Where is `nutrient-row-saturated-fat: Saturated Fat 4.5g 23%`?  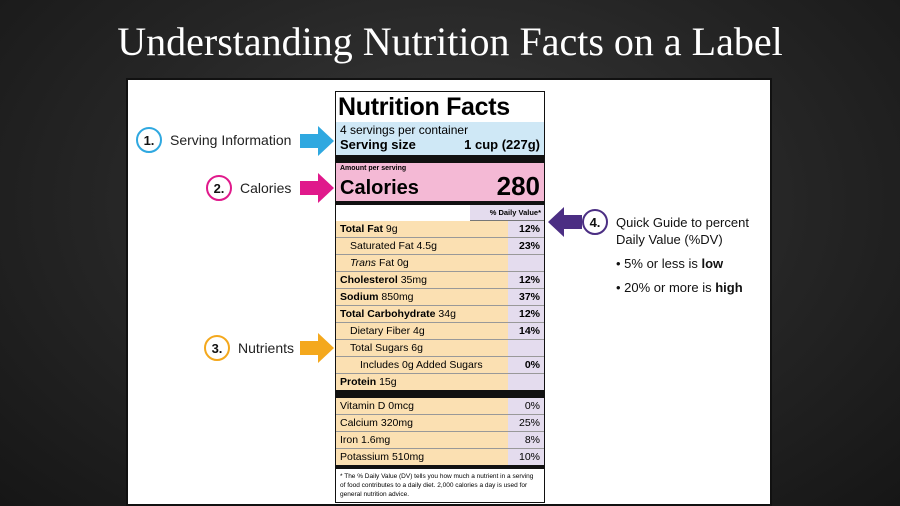 nutrient-row-saturated-fat: Saturated Fat 4.5g 23% is located at coordinates (440, 246).